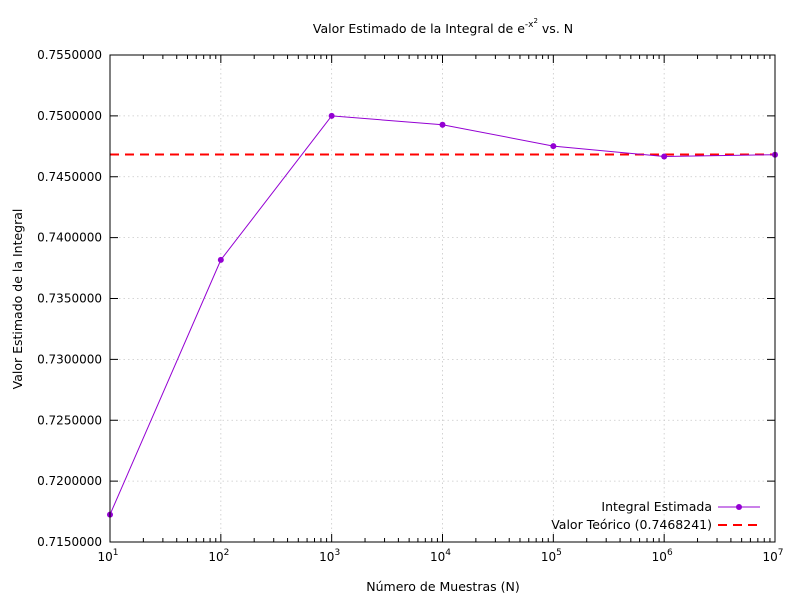 This screenshot has width=800, height=604. What do you see at coordinates (69, 238) in the screenshot?
I see `y-tick-label: 0.7400000` at bounding box center [69, 238].